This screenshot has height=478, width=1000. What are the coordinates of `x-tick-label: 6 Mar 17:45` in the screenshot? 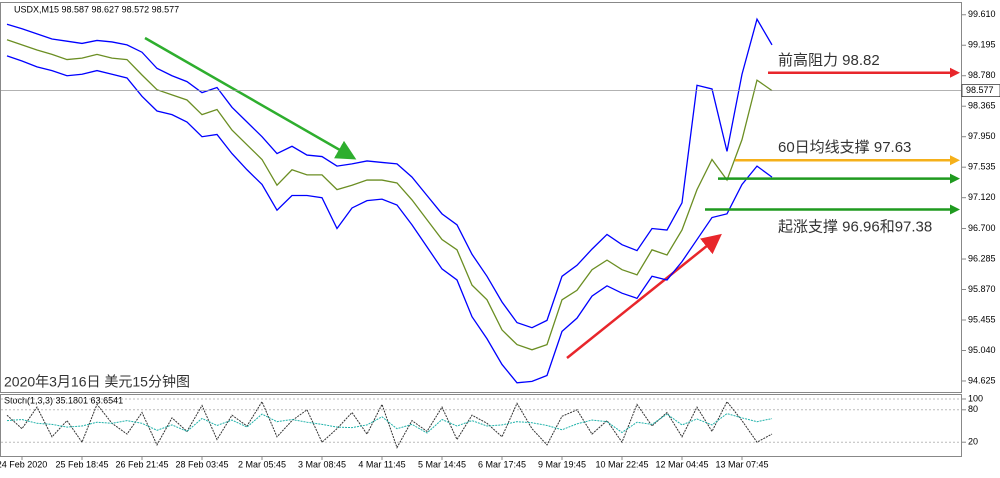 It's located at (502, 464).